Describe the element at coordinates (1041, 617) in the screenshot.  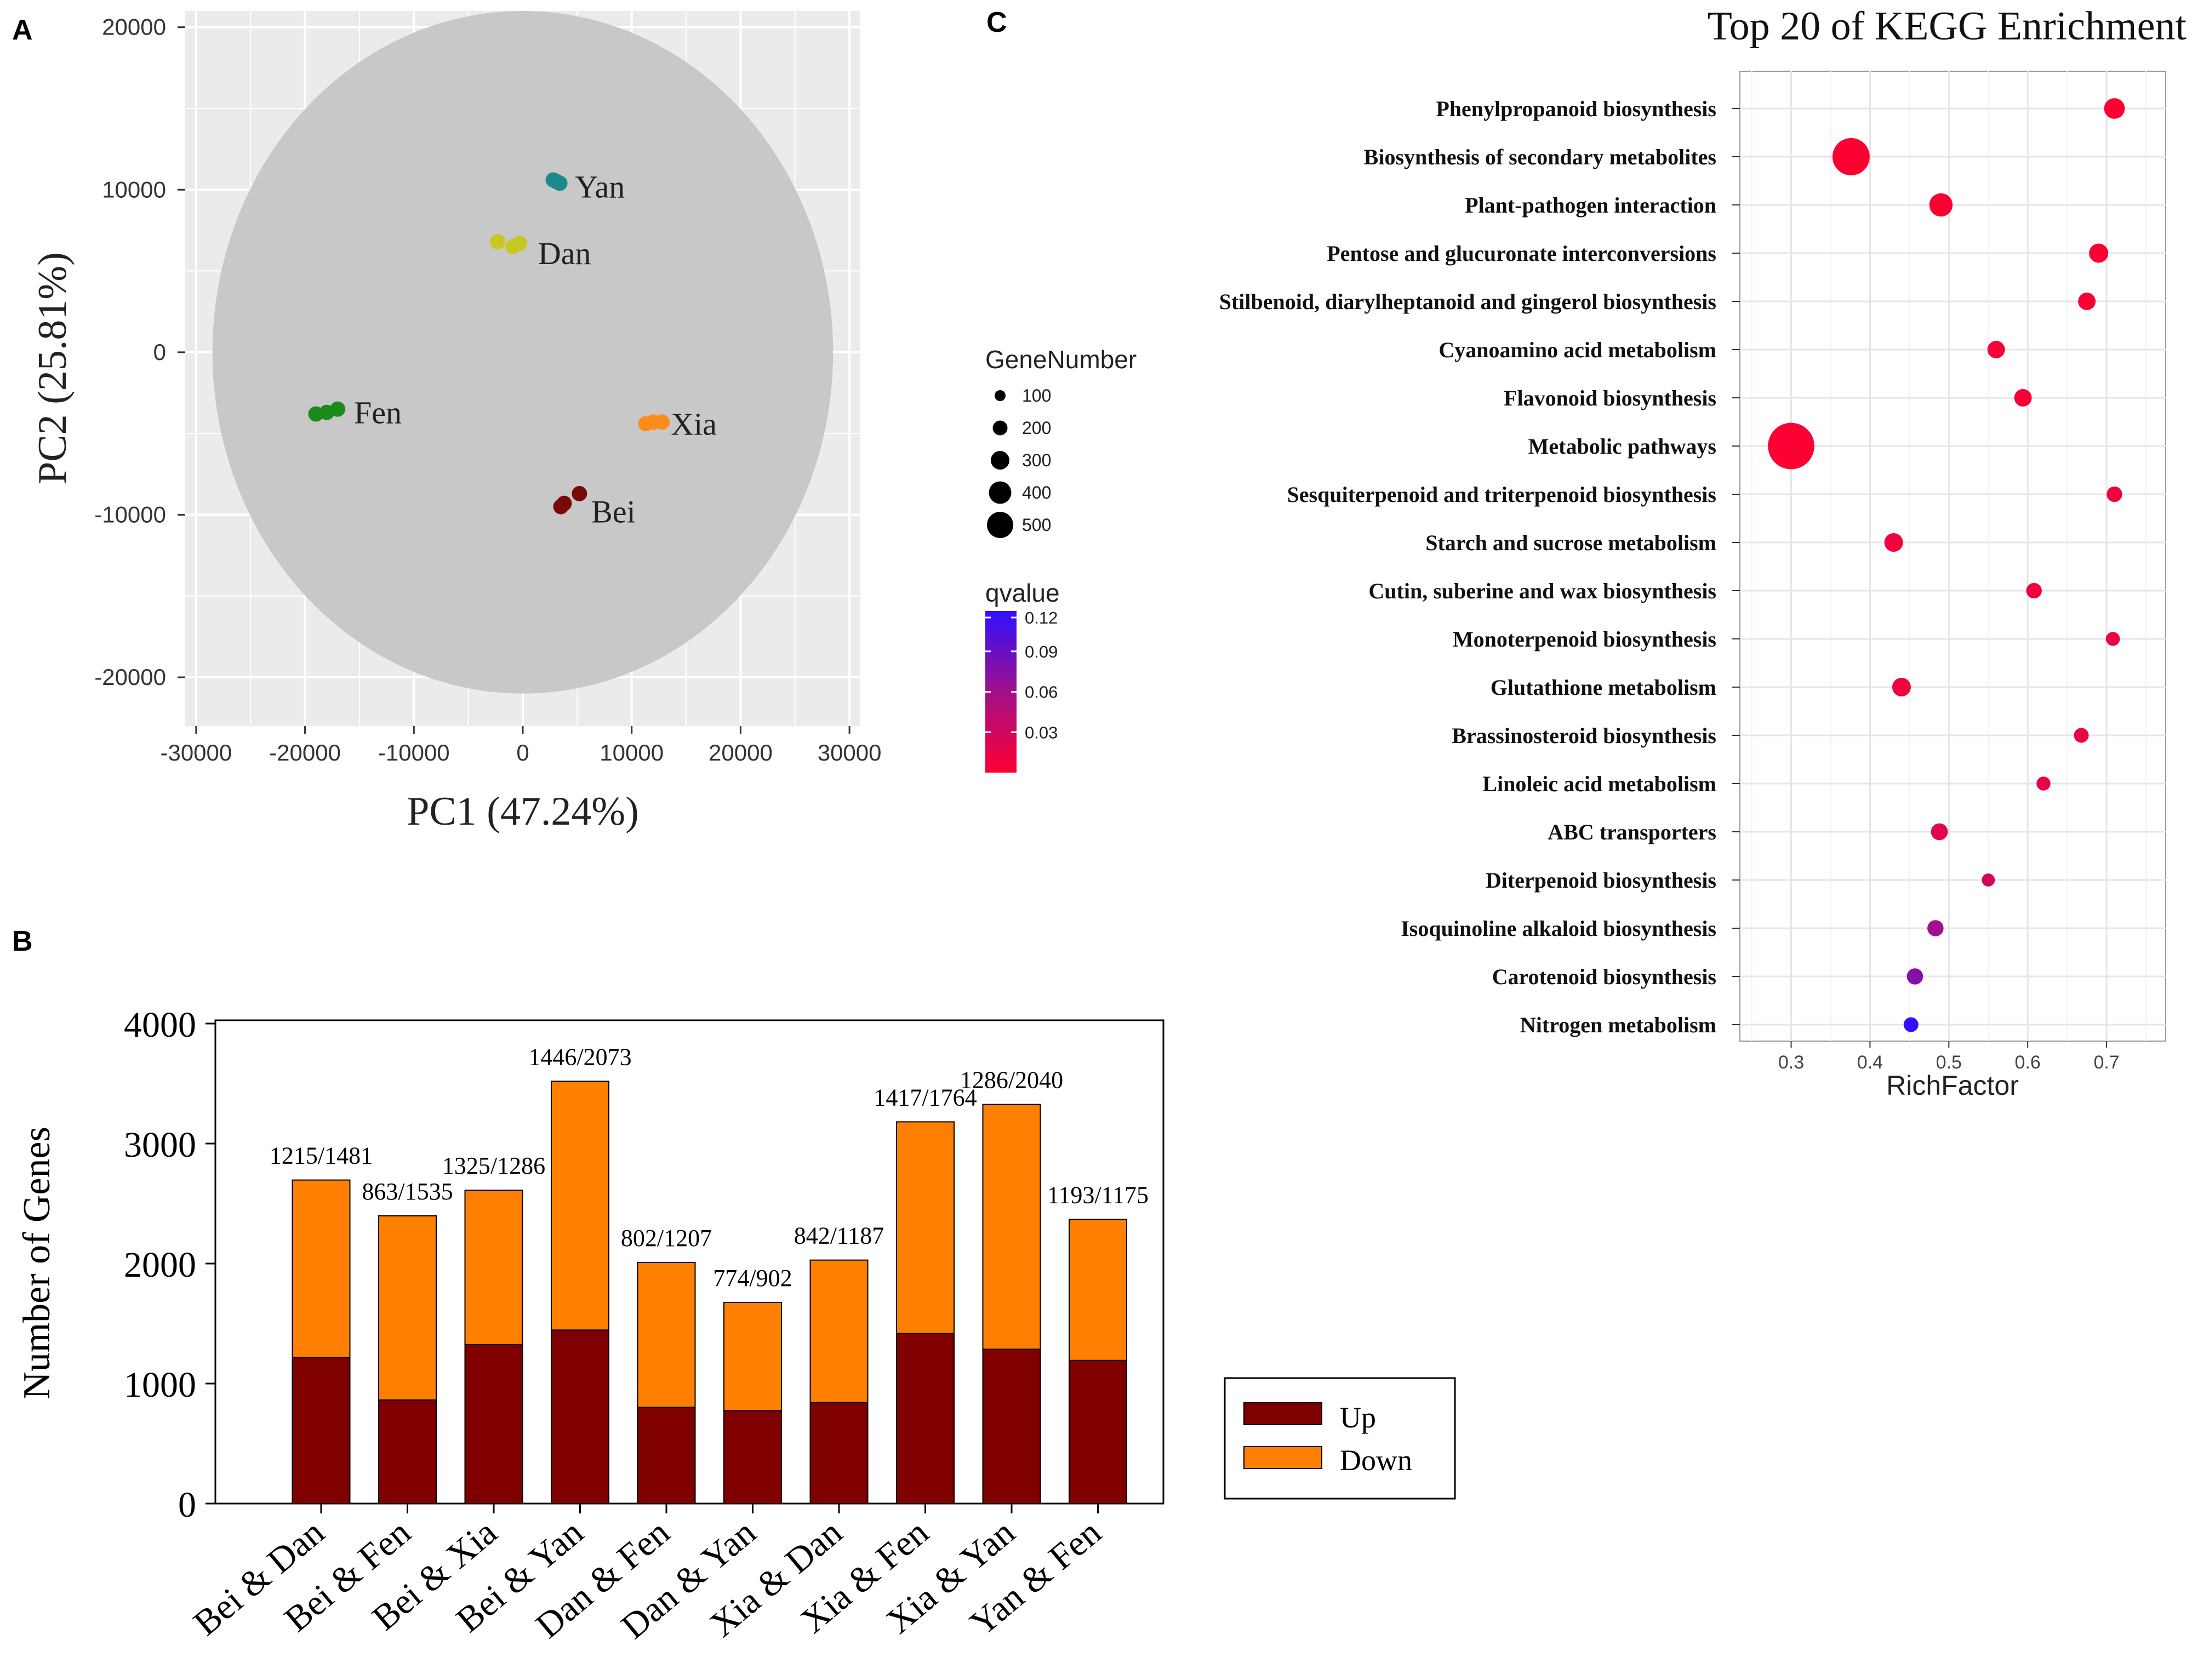
I see `qvalue-tick-label: 0.12` at that location.